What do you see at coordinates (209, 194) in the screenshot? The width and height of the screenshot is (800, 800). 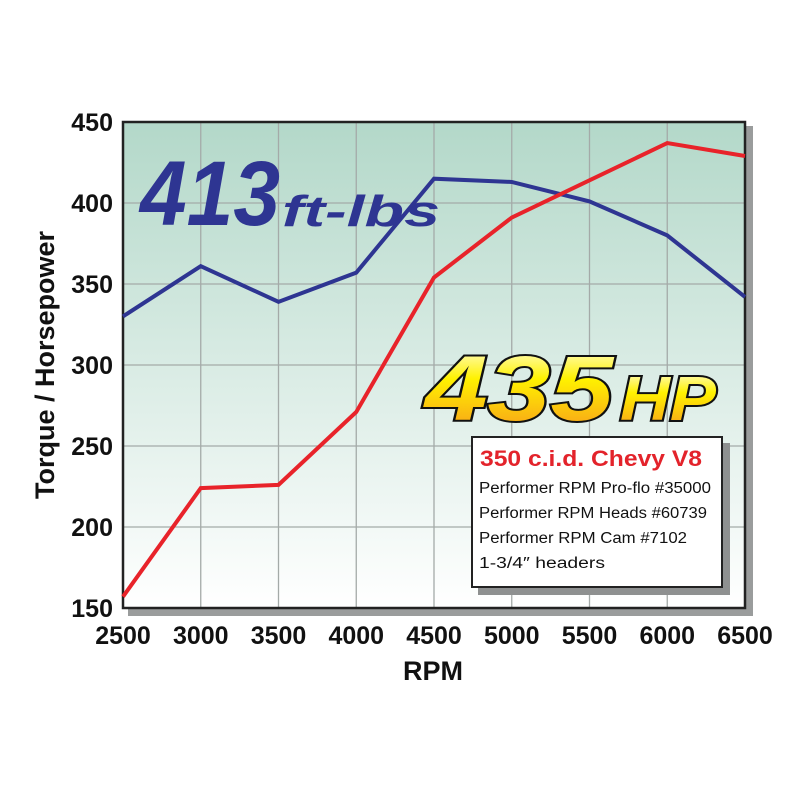 I see `torque-peak-value: 413` at bounding box center [209, 194].